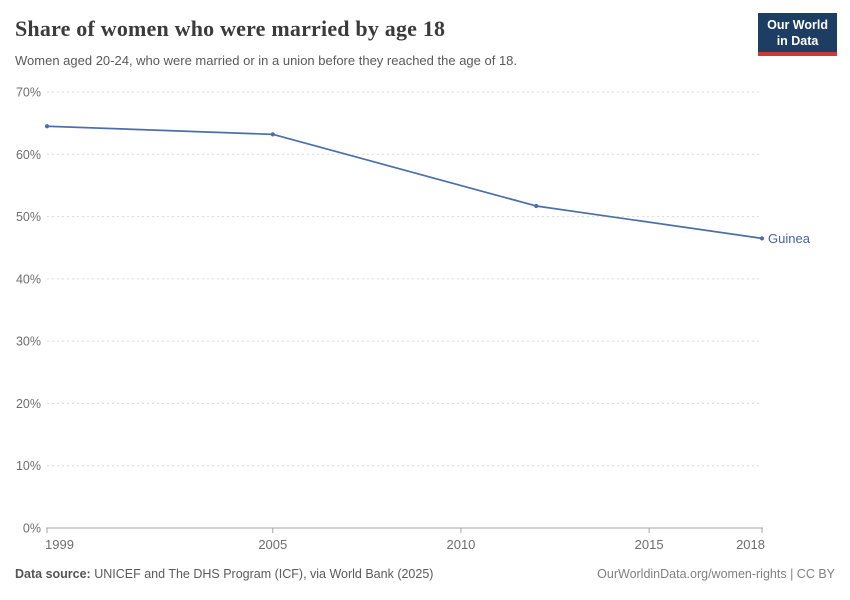  Describe the element at coordinates (28, 279) in the screenshot. I see `y-tick-label: 40%` at that location.